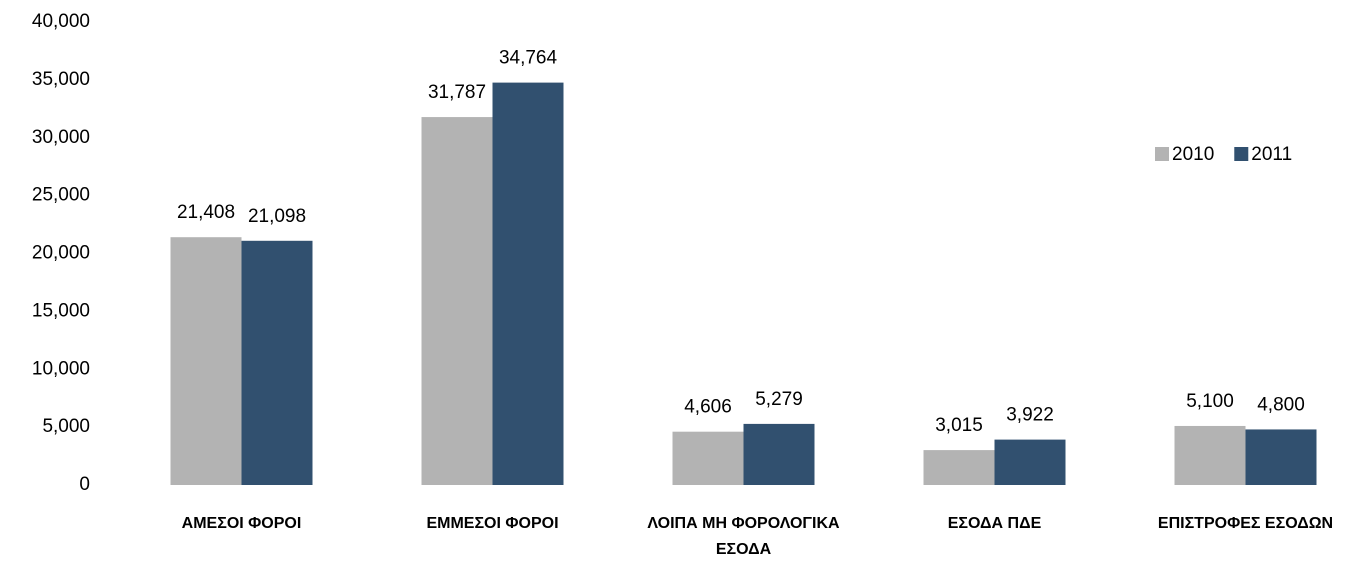 Image resolution: width=1366 pixels, height=566 pixels. Describe the element at coordinates (708, 407) in the screenshot. I see `data-label: 4,606` at that location.